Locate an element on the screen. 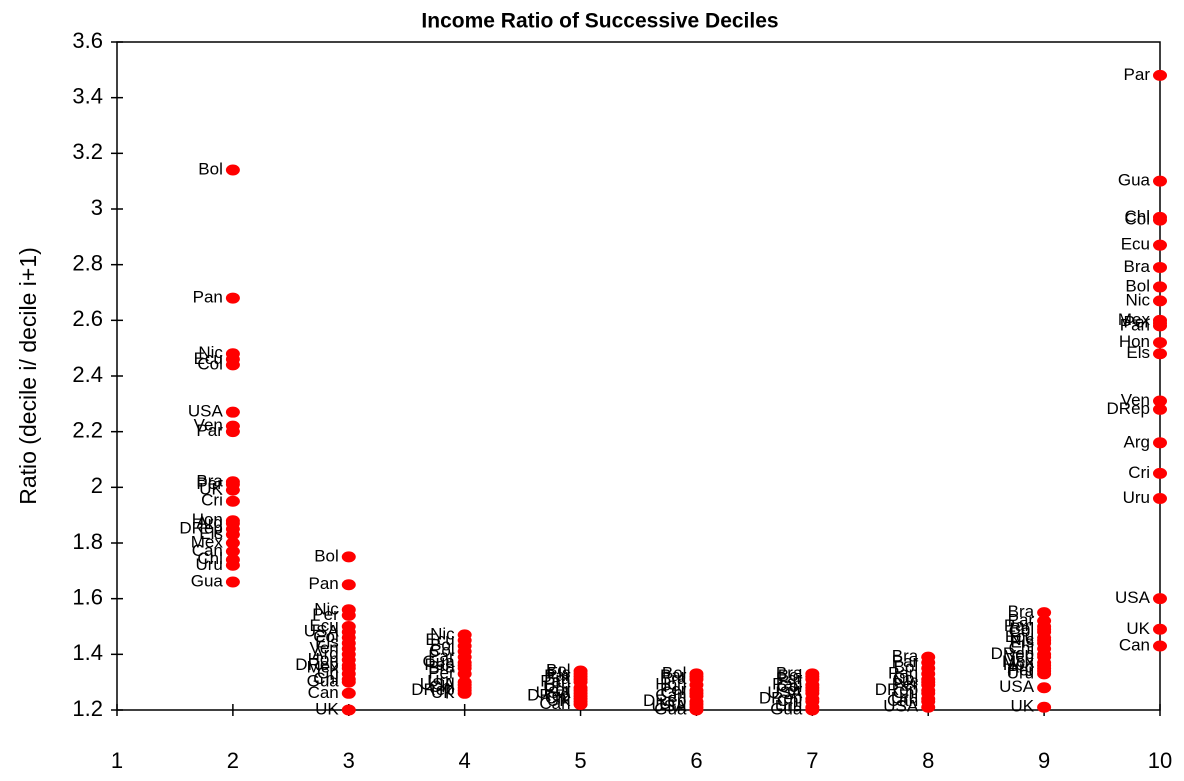  y-tick-label: 2.2 is located at coordinates (87, 429).